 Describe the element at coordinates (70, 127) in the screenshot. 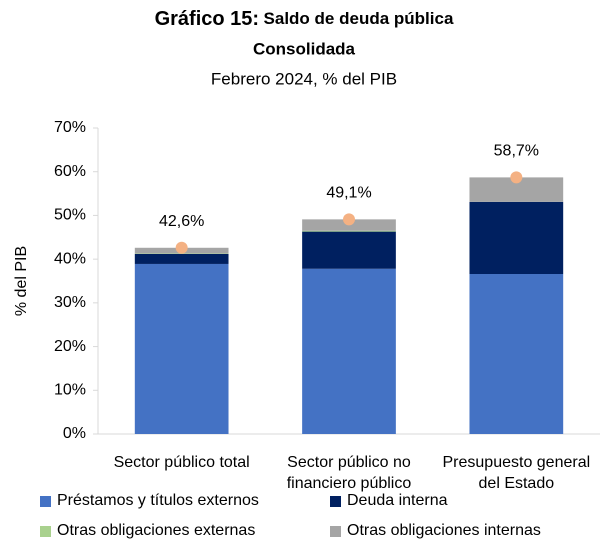

I see `y-tick-label: 70%` at that location.